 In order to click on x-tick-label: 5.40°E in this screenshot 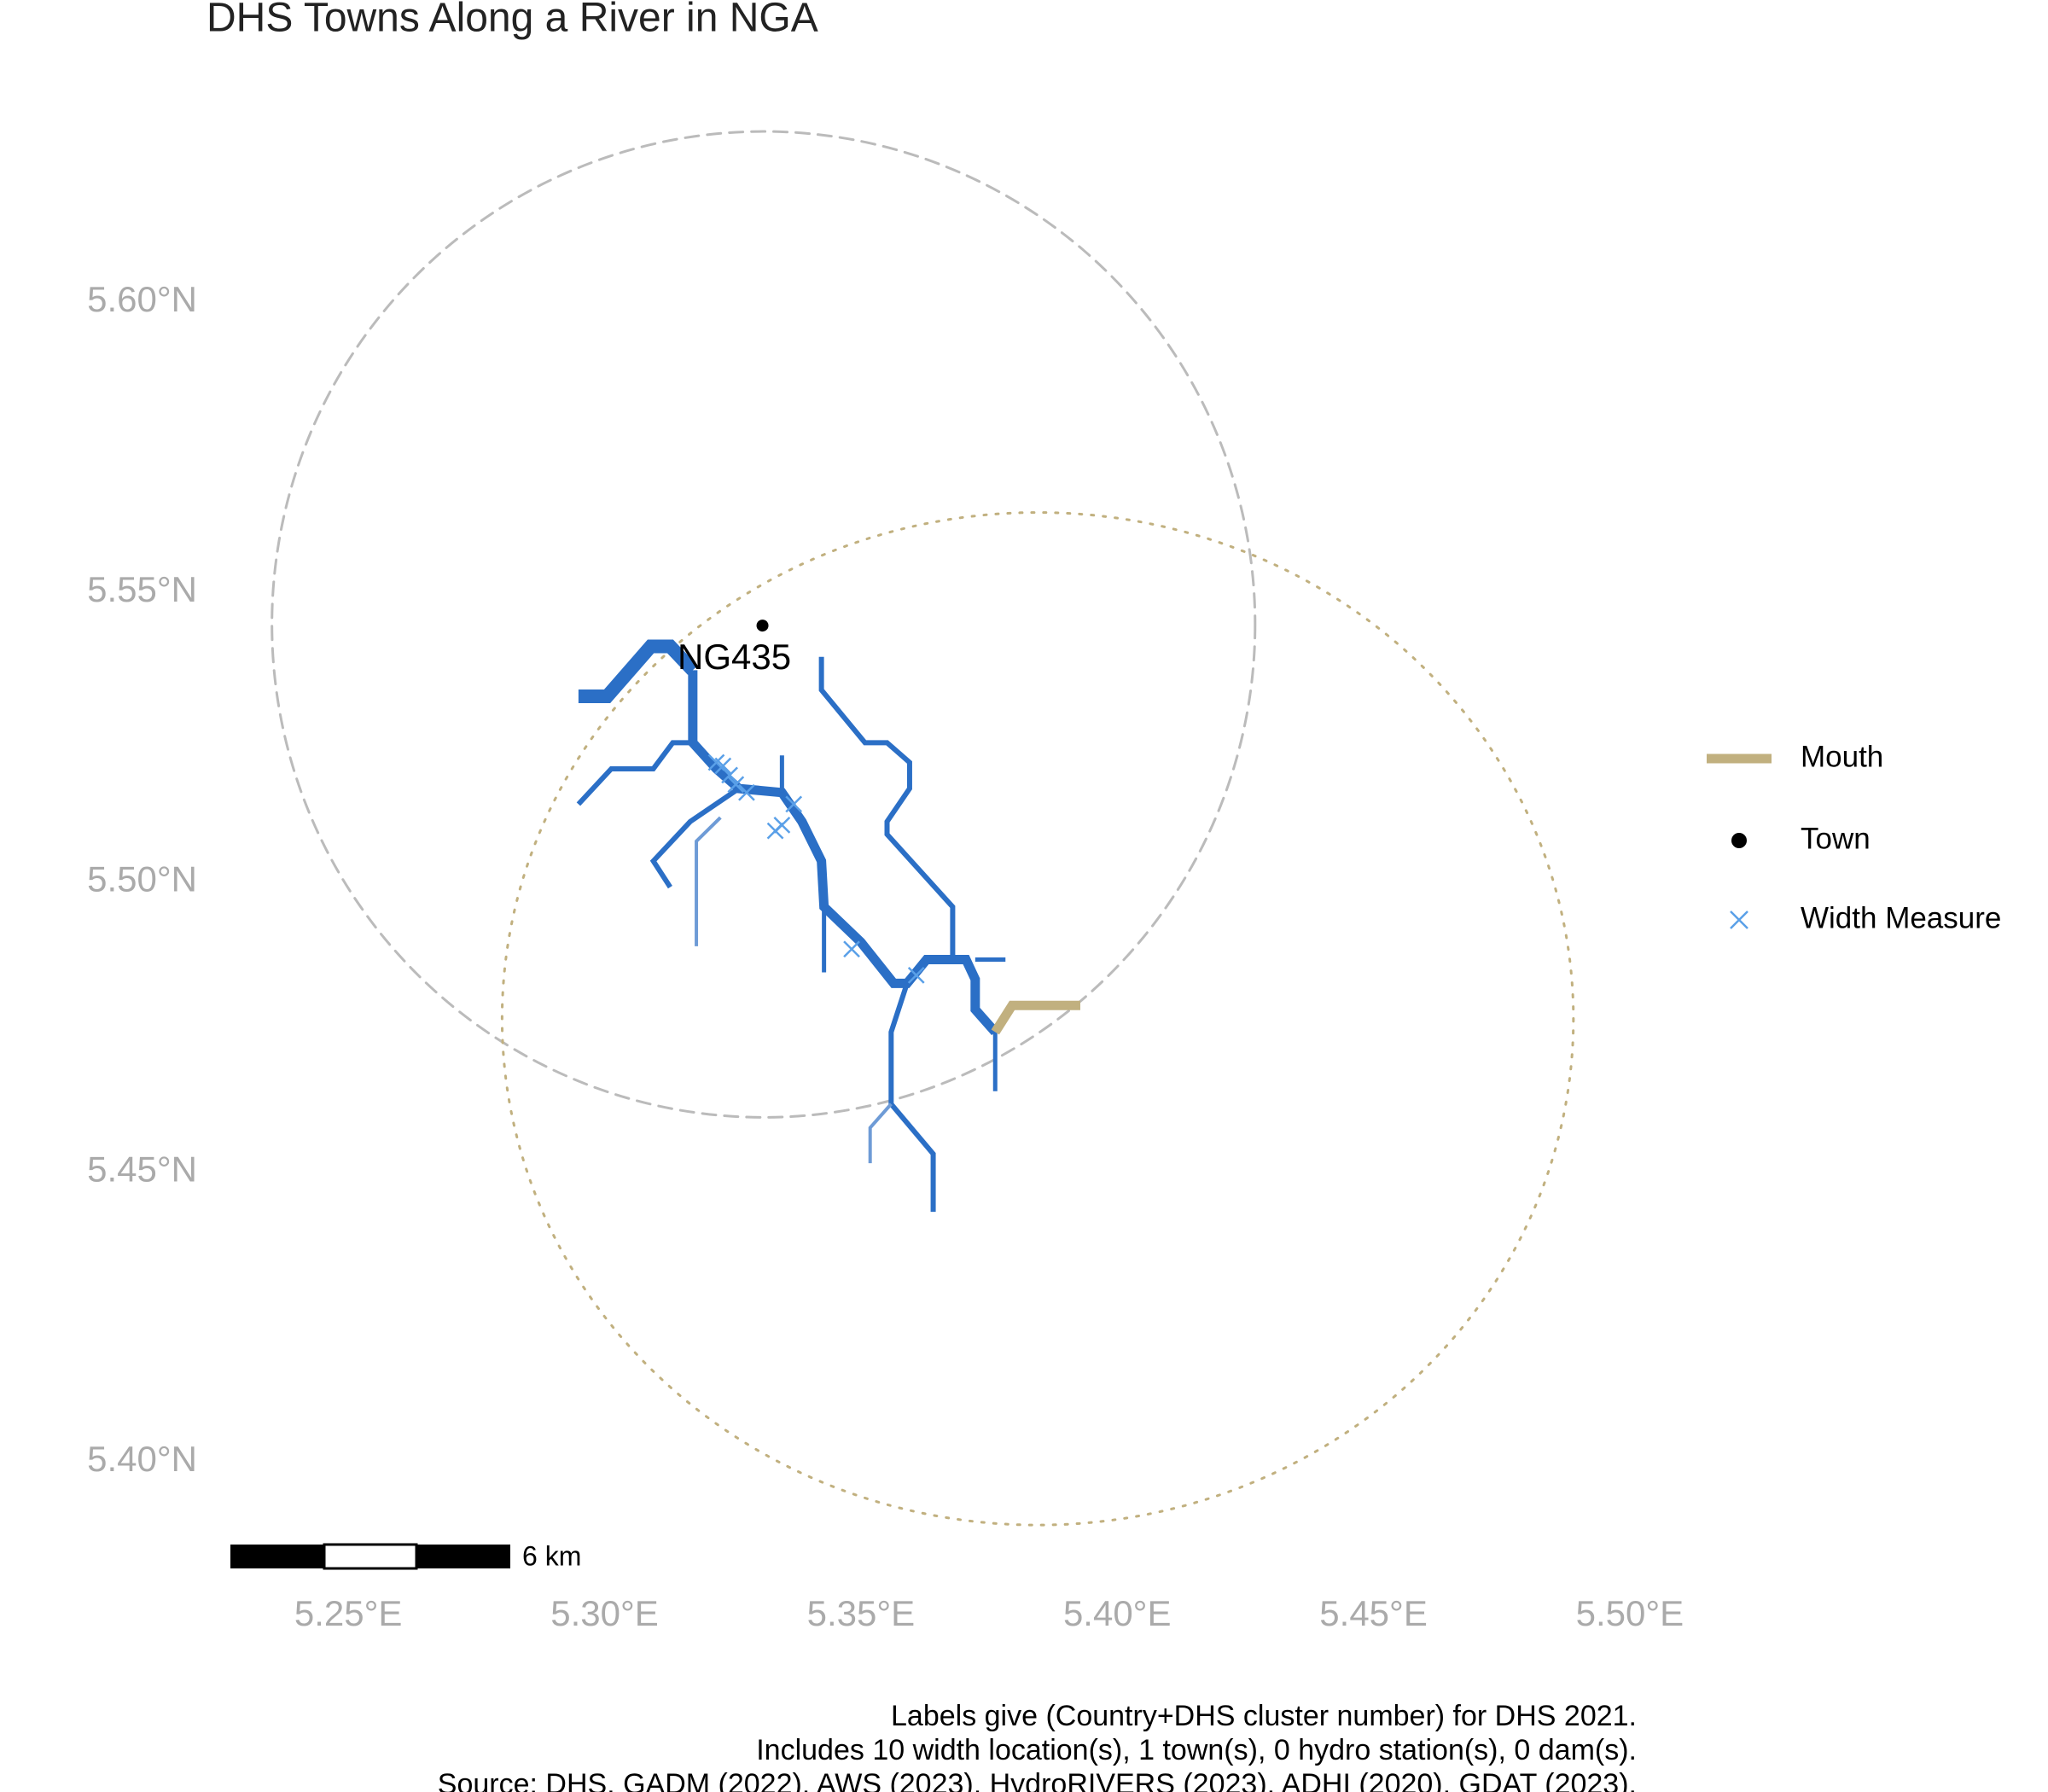, I will do `click(1117, 1613)`.